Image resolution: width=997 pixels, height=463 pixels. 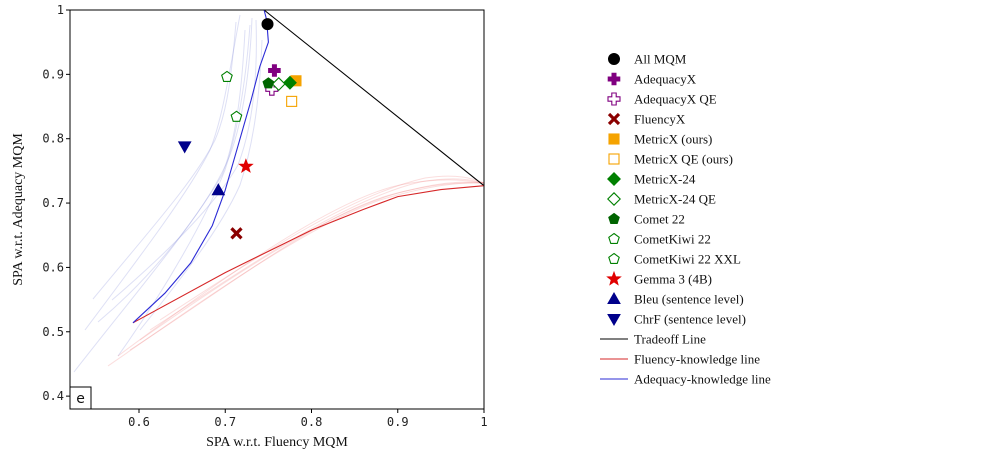 I want to click on point-metricx-qe-ours, so click(x=292, y=101).